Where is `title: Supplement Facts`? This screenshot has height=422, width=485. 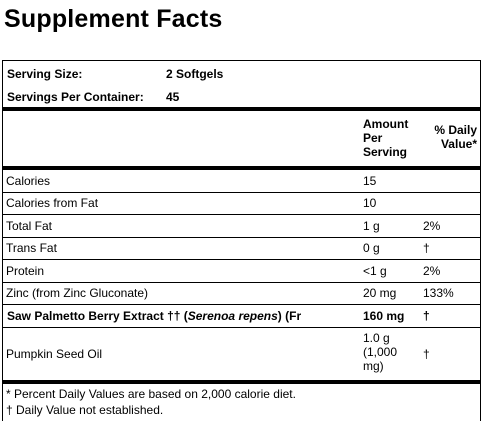
title: Supplement Facts is located at coordinates (113, 19).